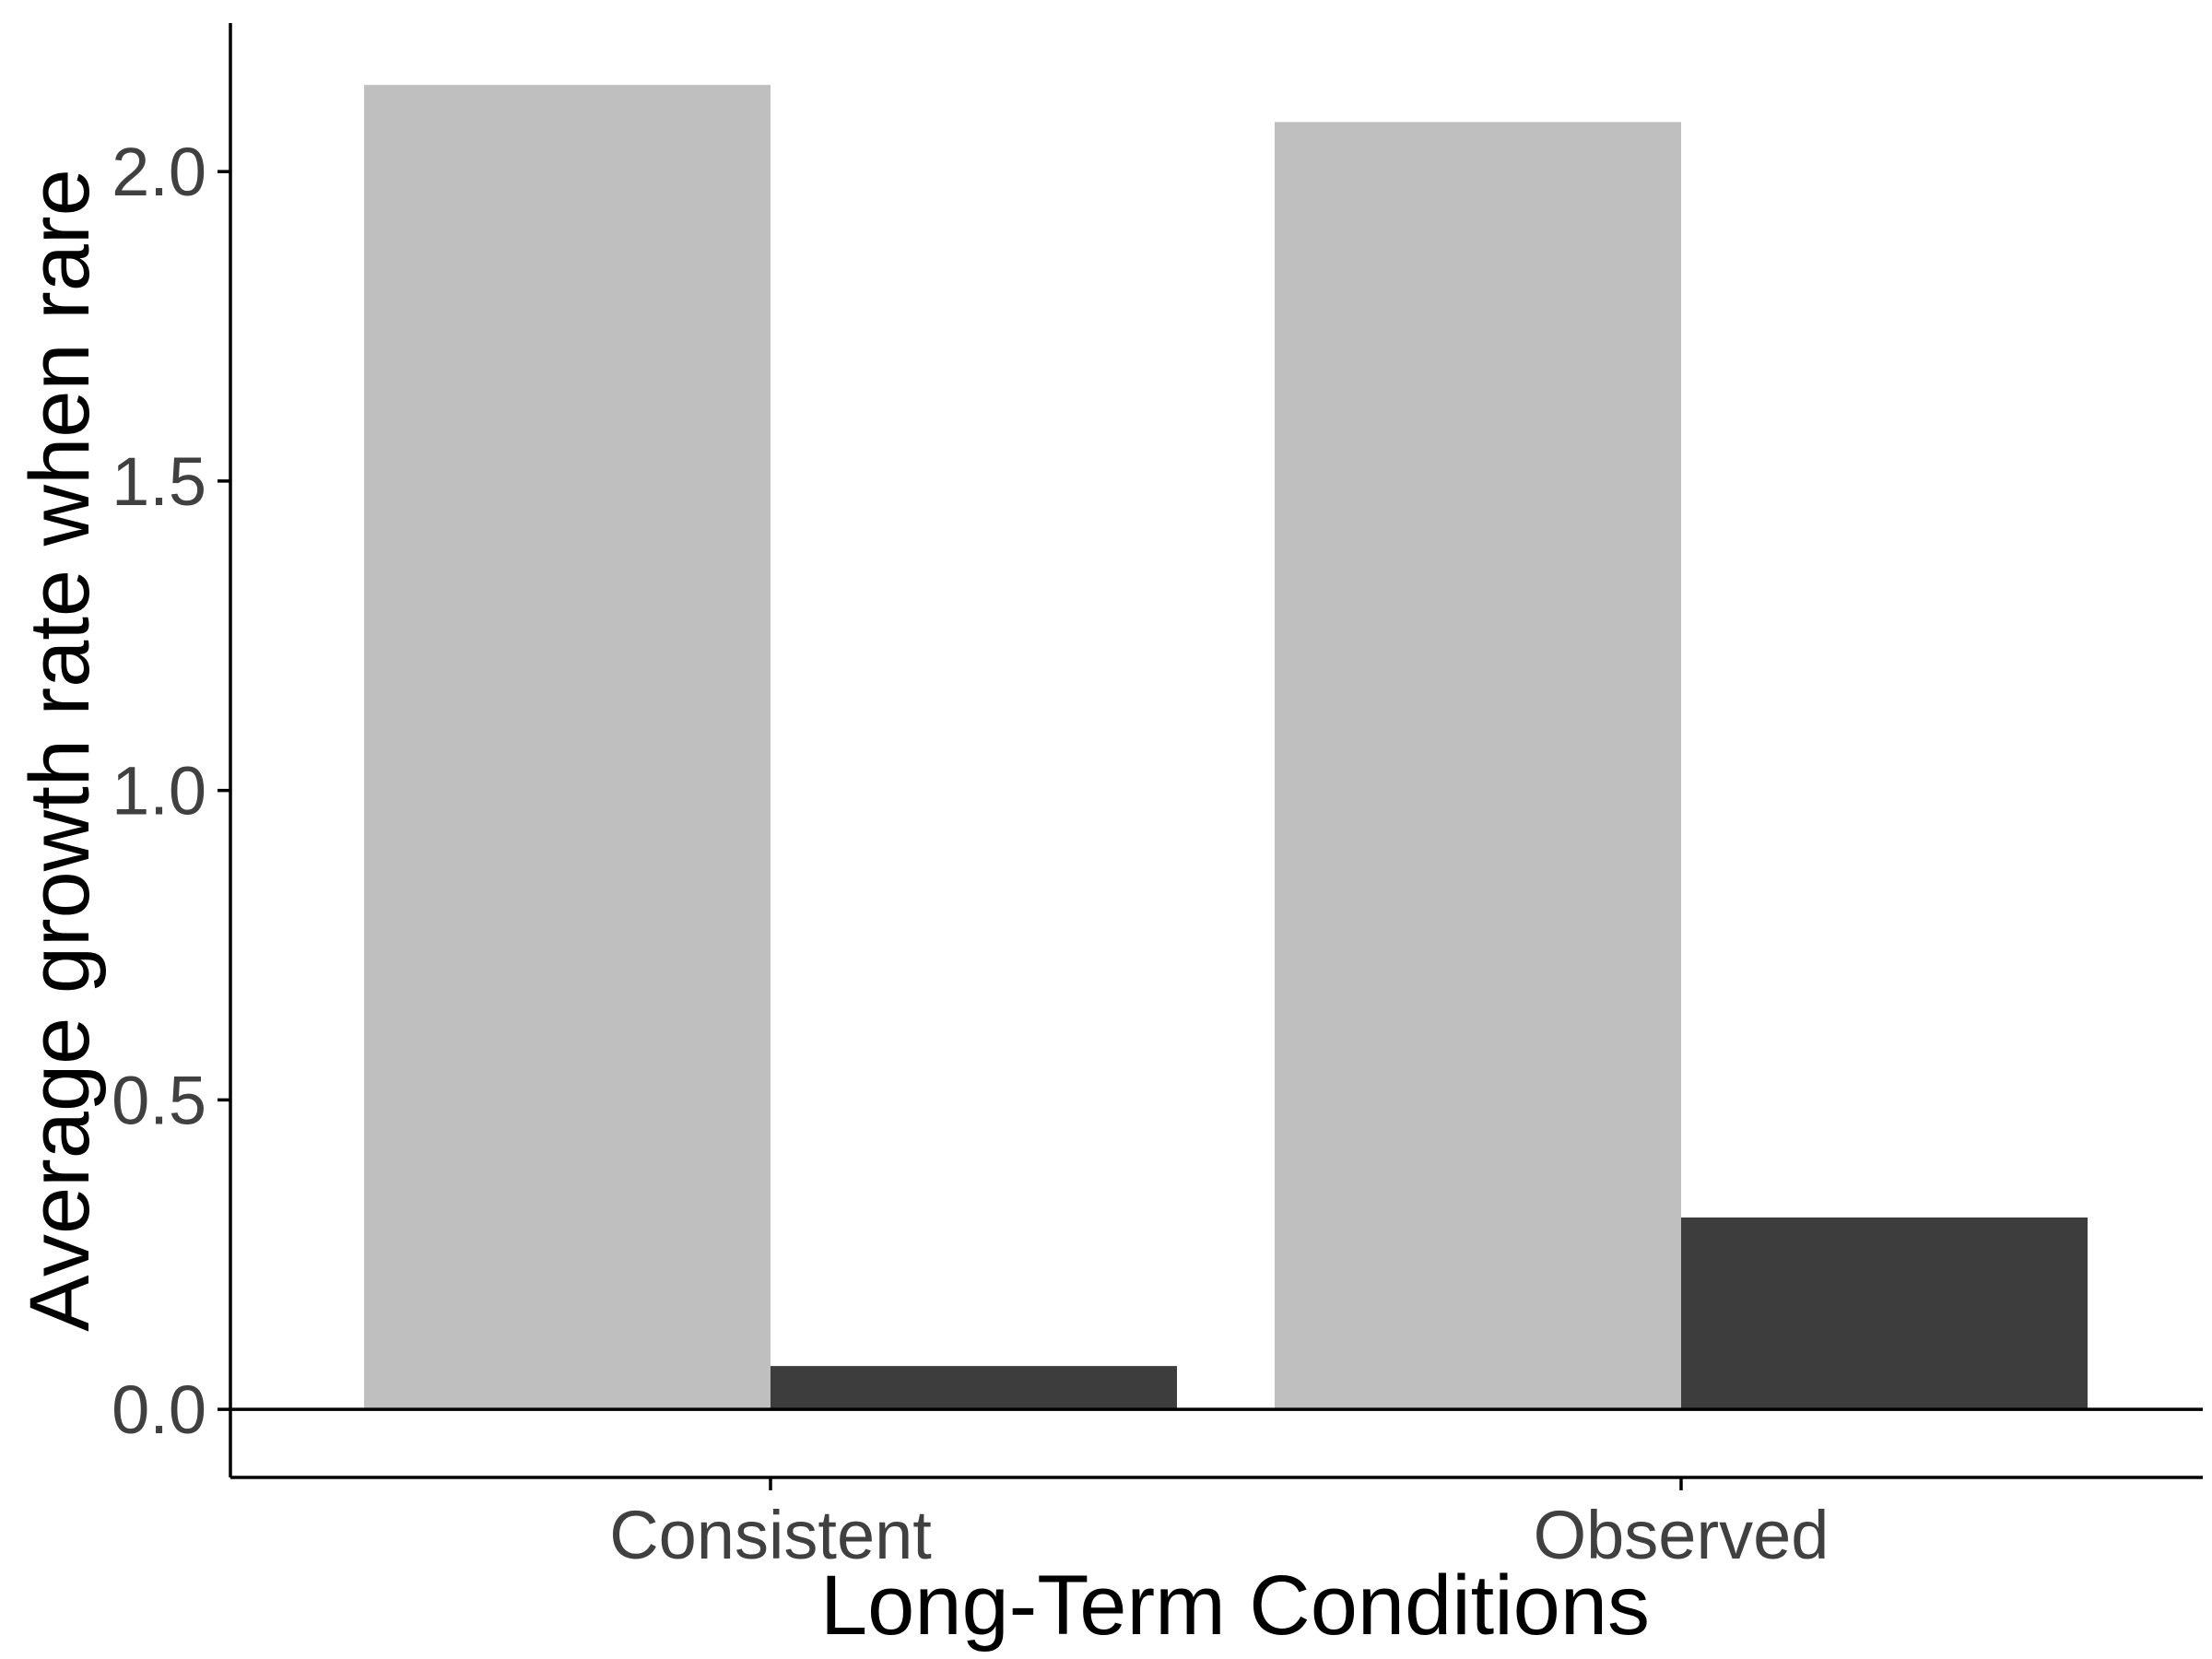  What do you see at coordinates (159, 791) in the screenshot?
I see `y-tick-label: 1.0` at bounding box center [159, 791].